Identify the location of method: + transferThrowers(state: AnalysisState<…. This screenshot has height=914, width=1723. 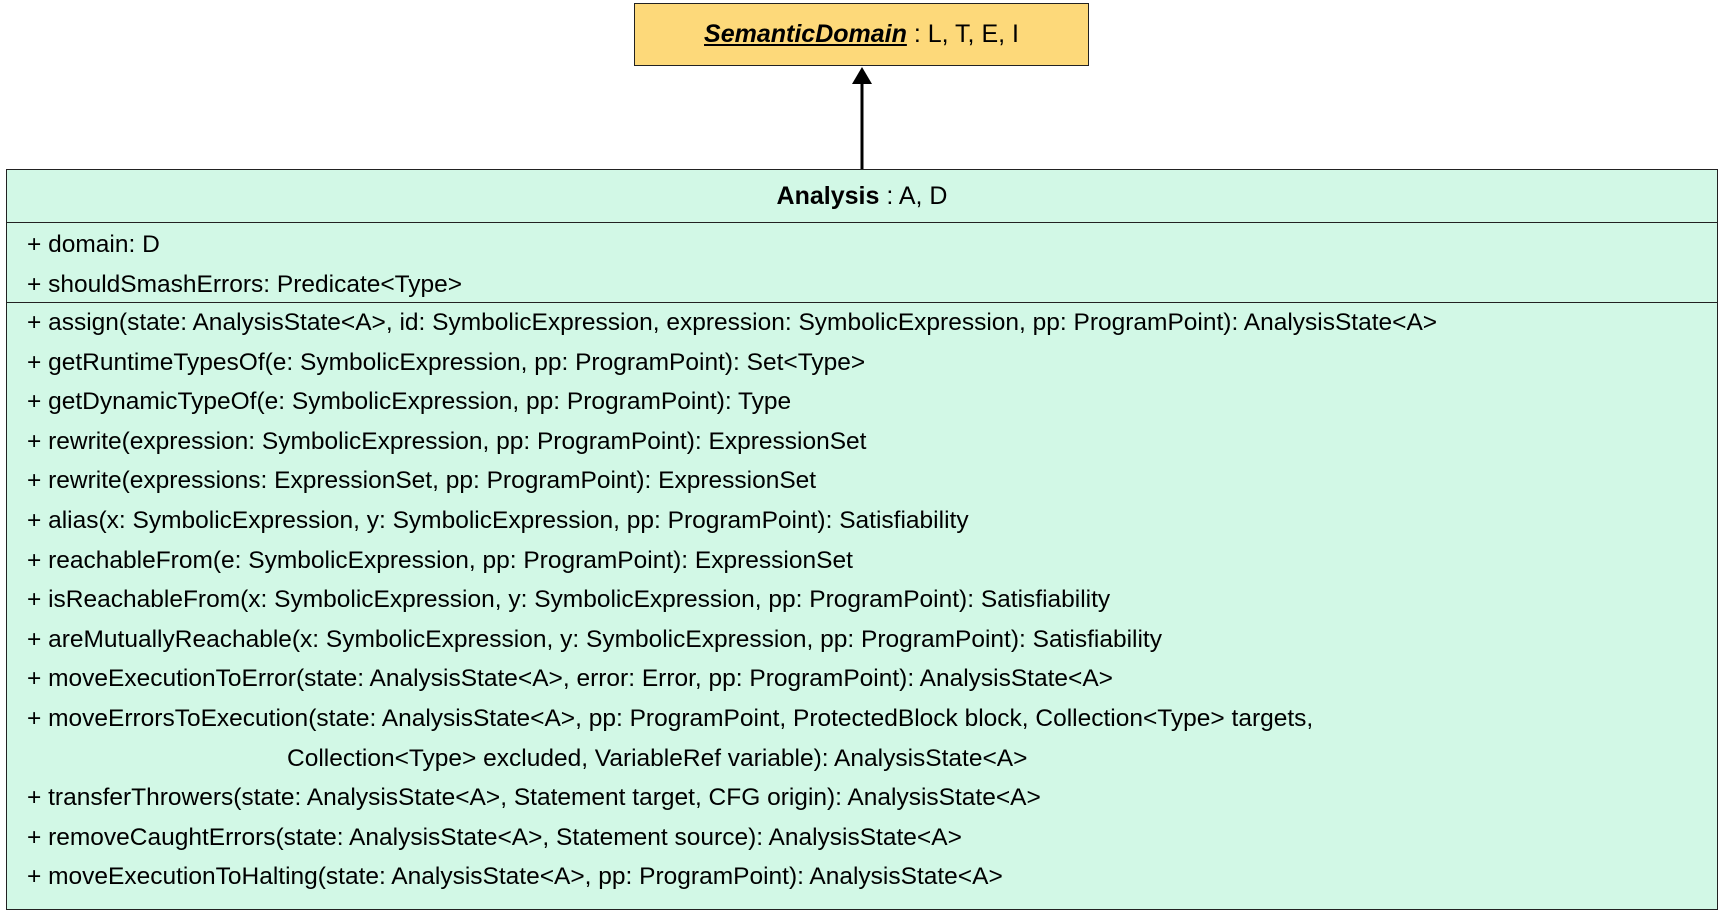
(534, 798).